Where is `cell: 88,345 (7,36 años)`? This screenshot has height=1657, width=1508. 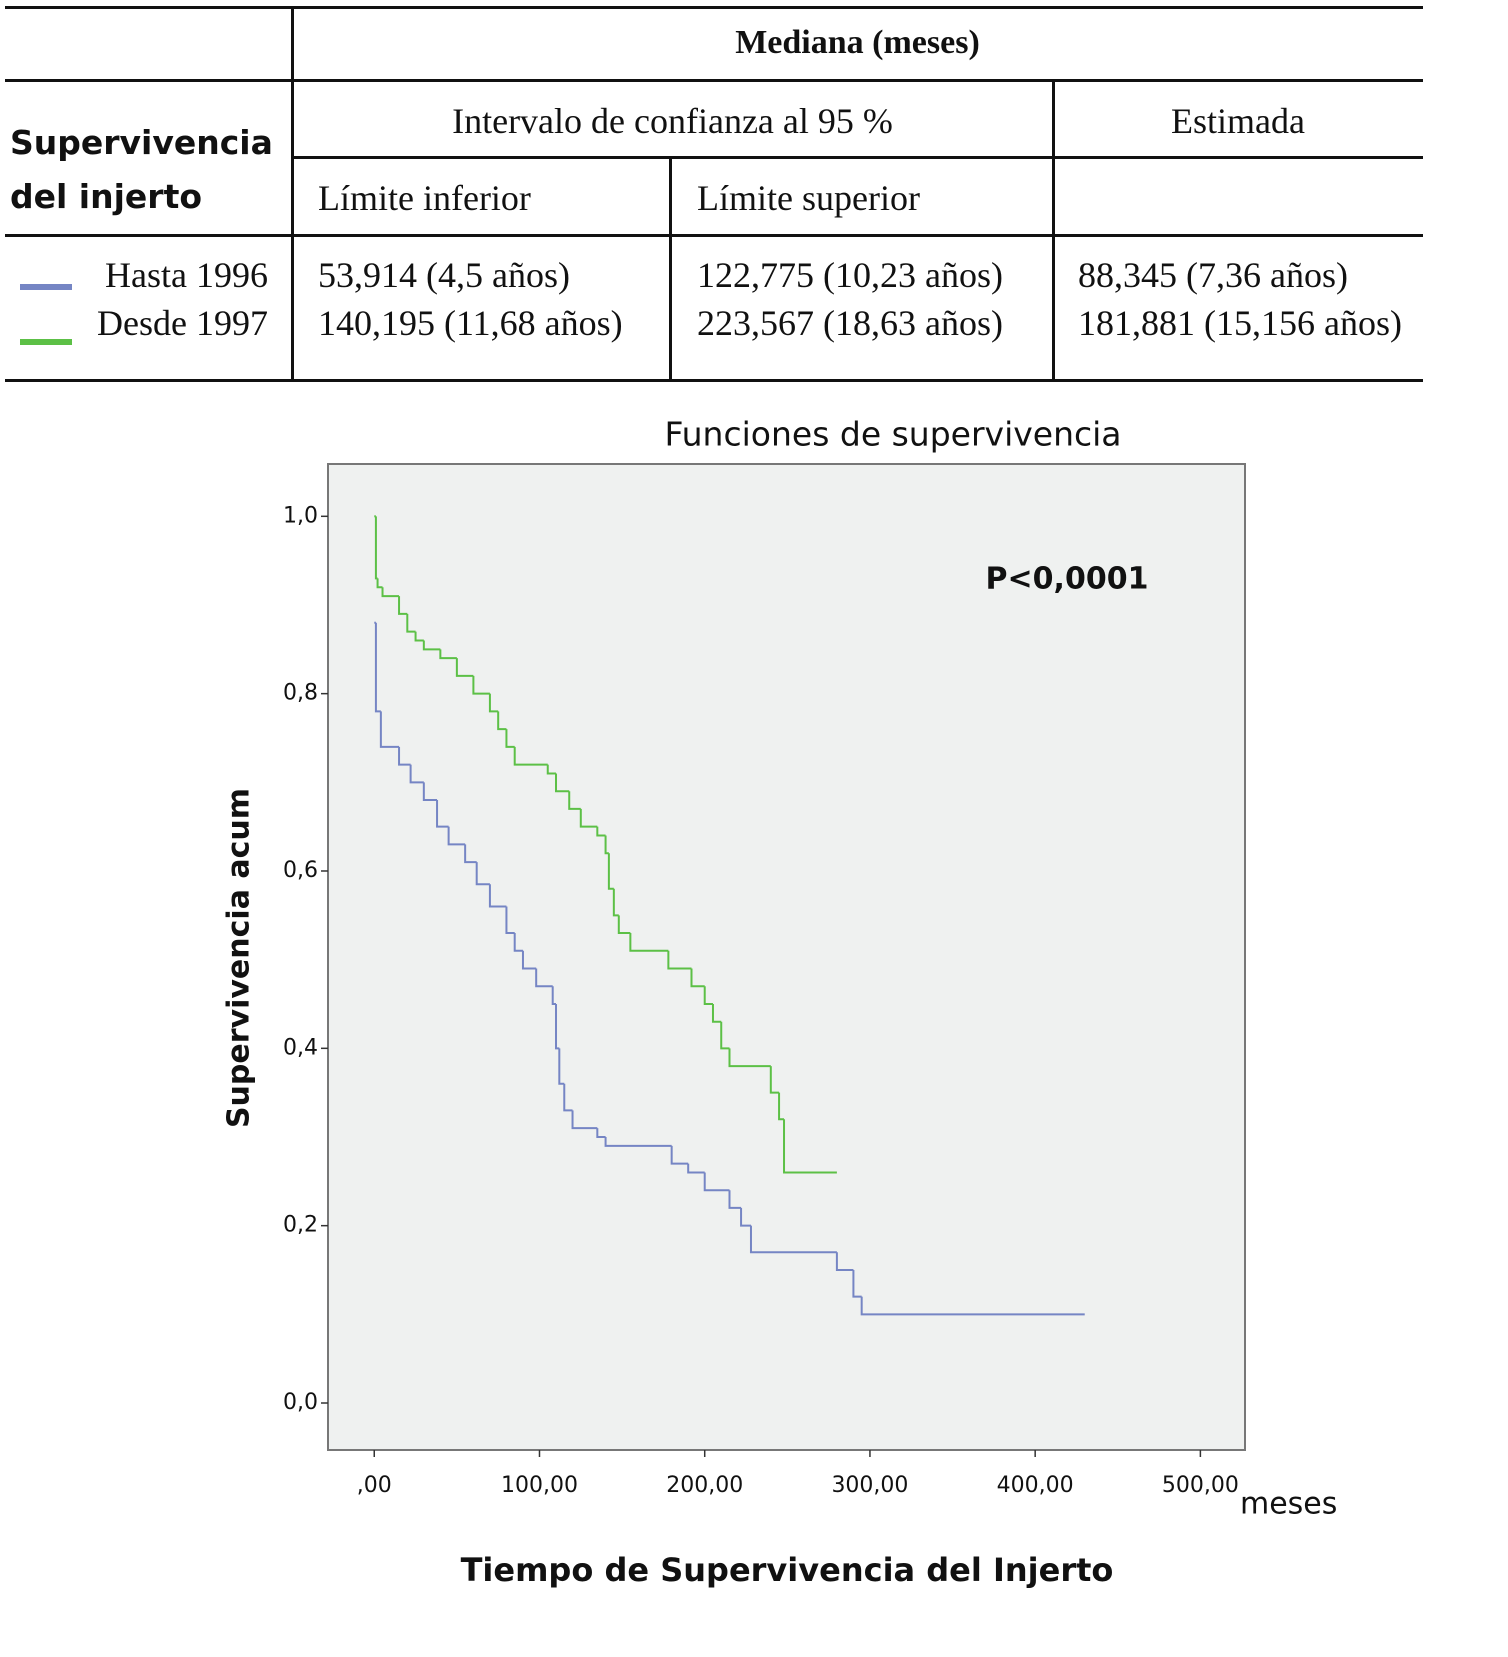 cell: 88,345 (7,36 años) is located at coordinates (1213, 275).